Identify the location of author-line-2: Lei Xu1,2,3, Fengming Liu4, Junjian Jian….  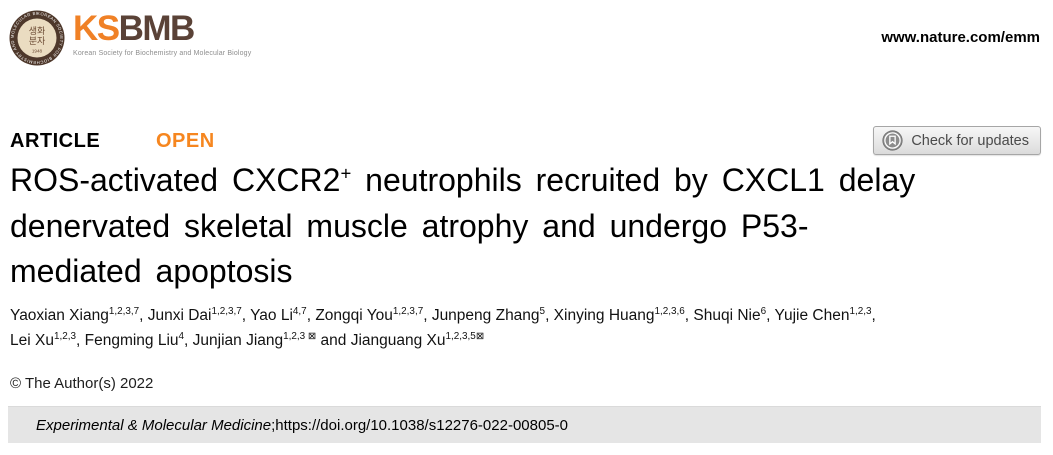
(247, 339).